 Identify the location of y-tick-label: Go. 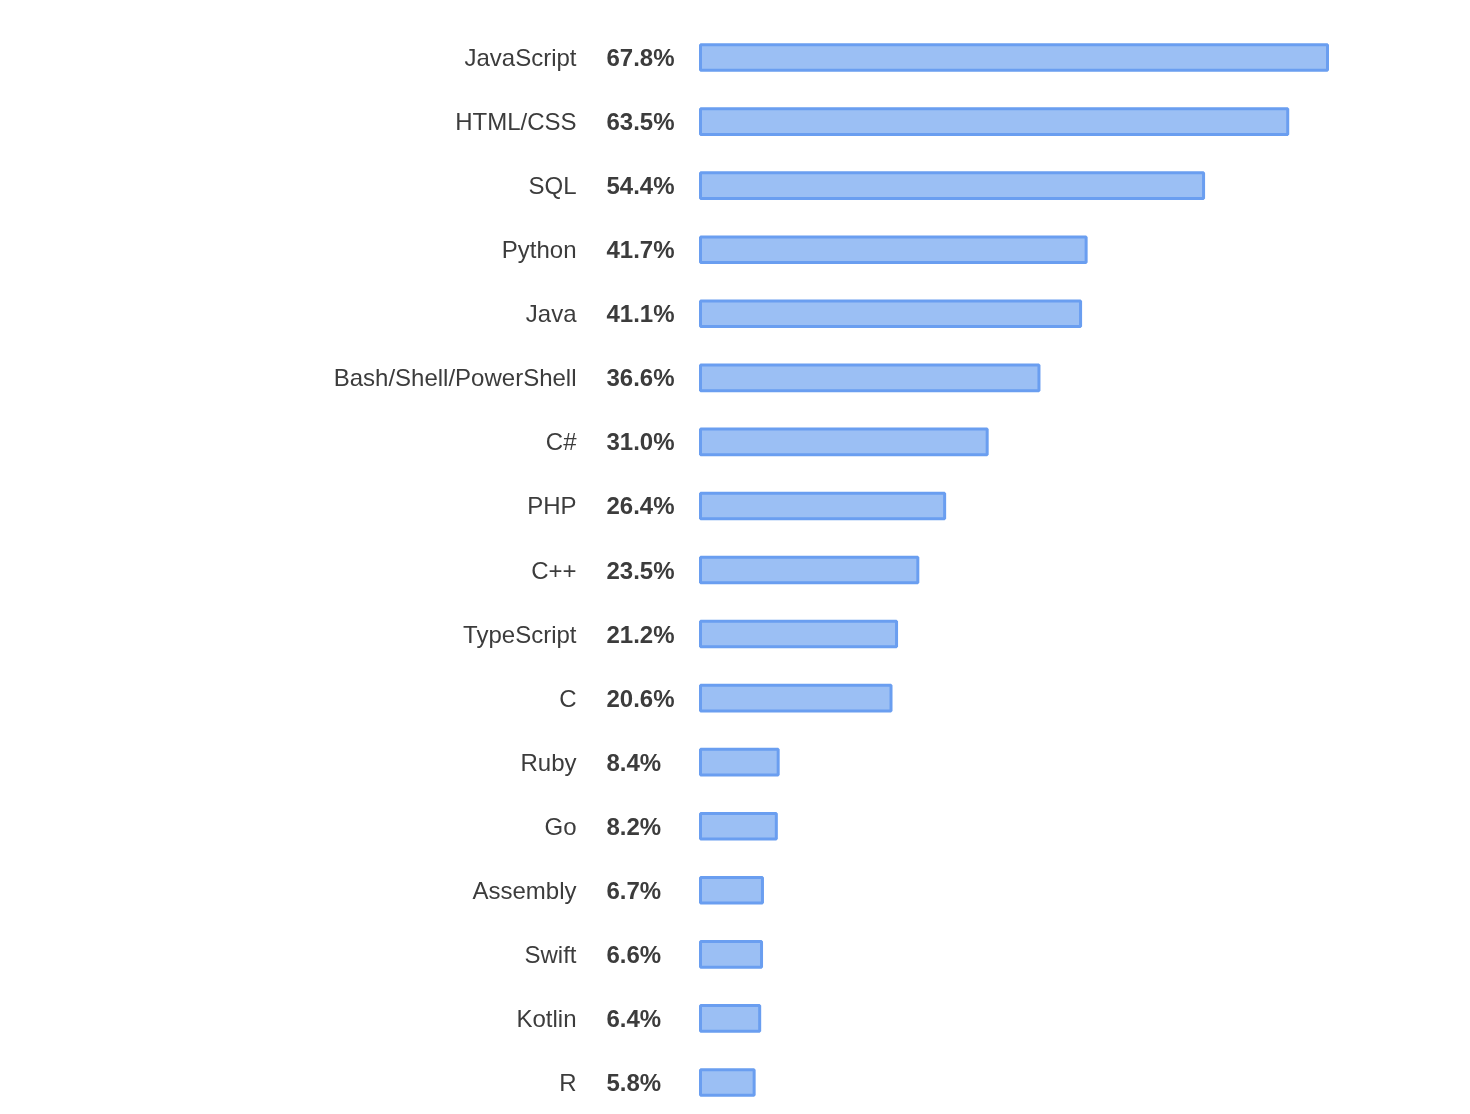
(560, 826).